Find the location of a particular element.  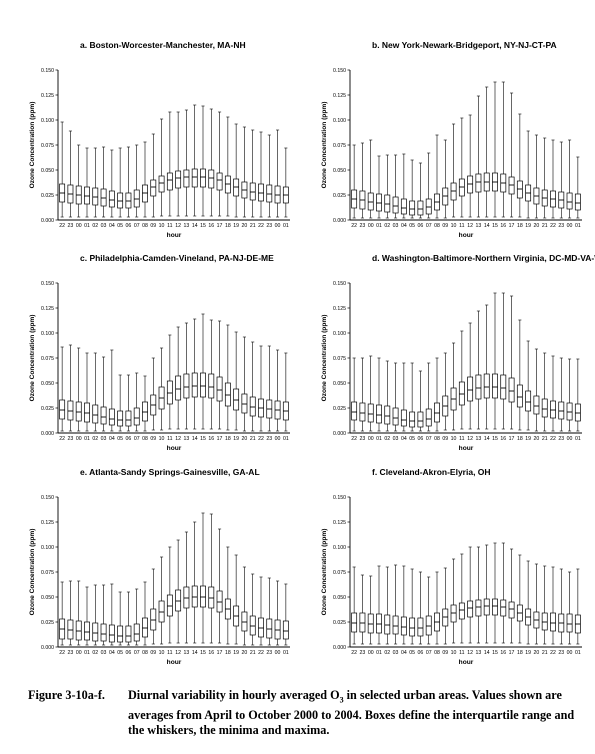

y-tick-label: 0.100 is located at coordinates (339, 334).